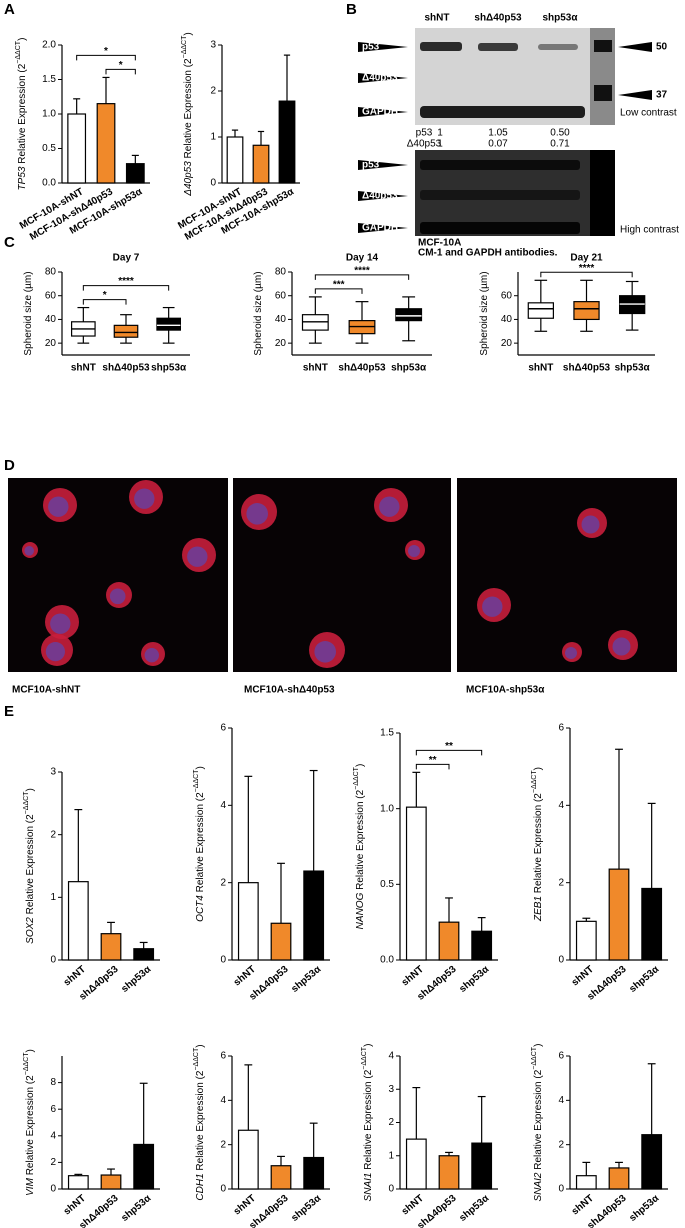  What do you see at coordinates (371, 47) in the screenshot?
I see `band-label: p53` at bounding box center [371, 47].